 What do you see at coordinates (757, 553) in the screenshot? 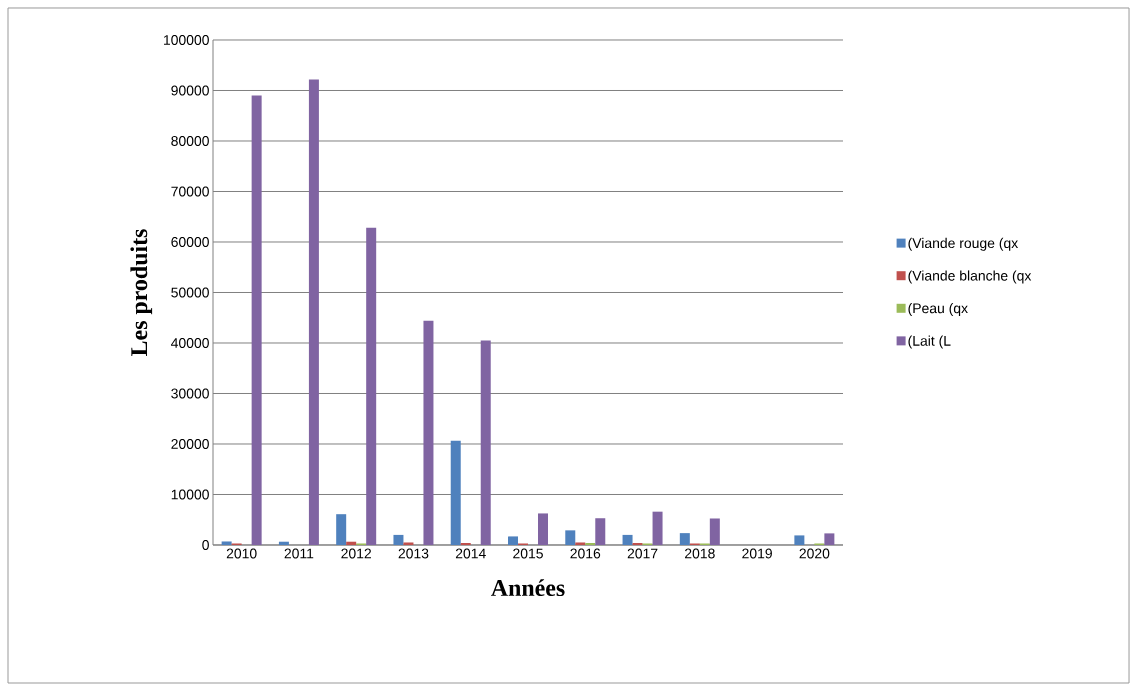
I see `x-tick-label: 2019` at bounding box center [757, 553].